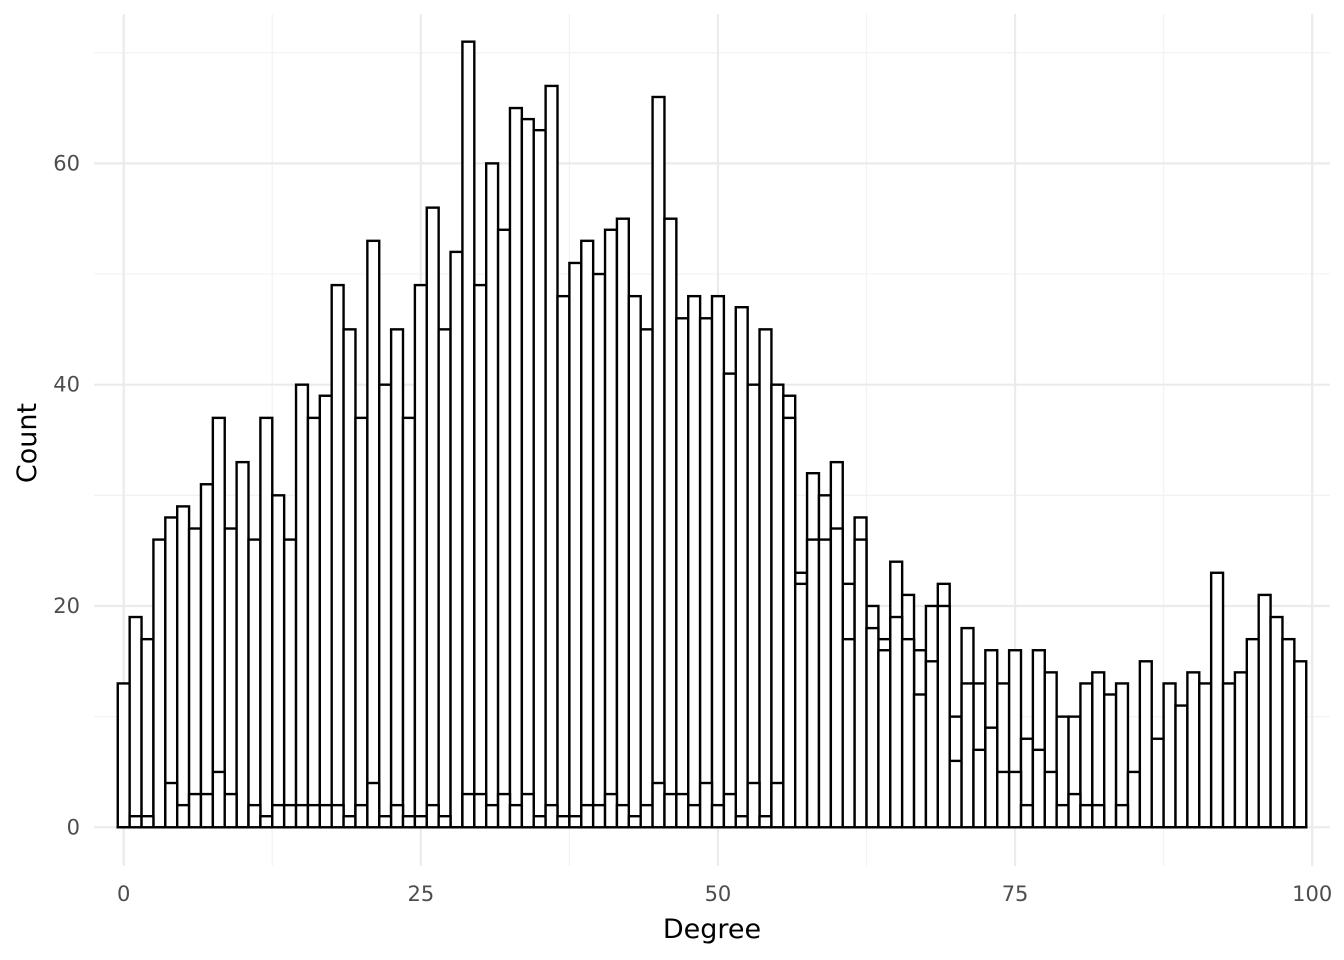 Image resolution: width=1344 pixels, height=960 pixels. What do you see at coordinates (27, 443) in the screenshot?
I see `y-axis-title: Count` at bounding box center [27, 443].